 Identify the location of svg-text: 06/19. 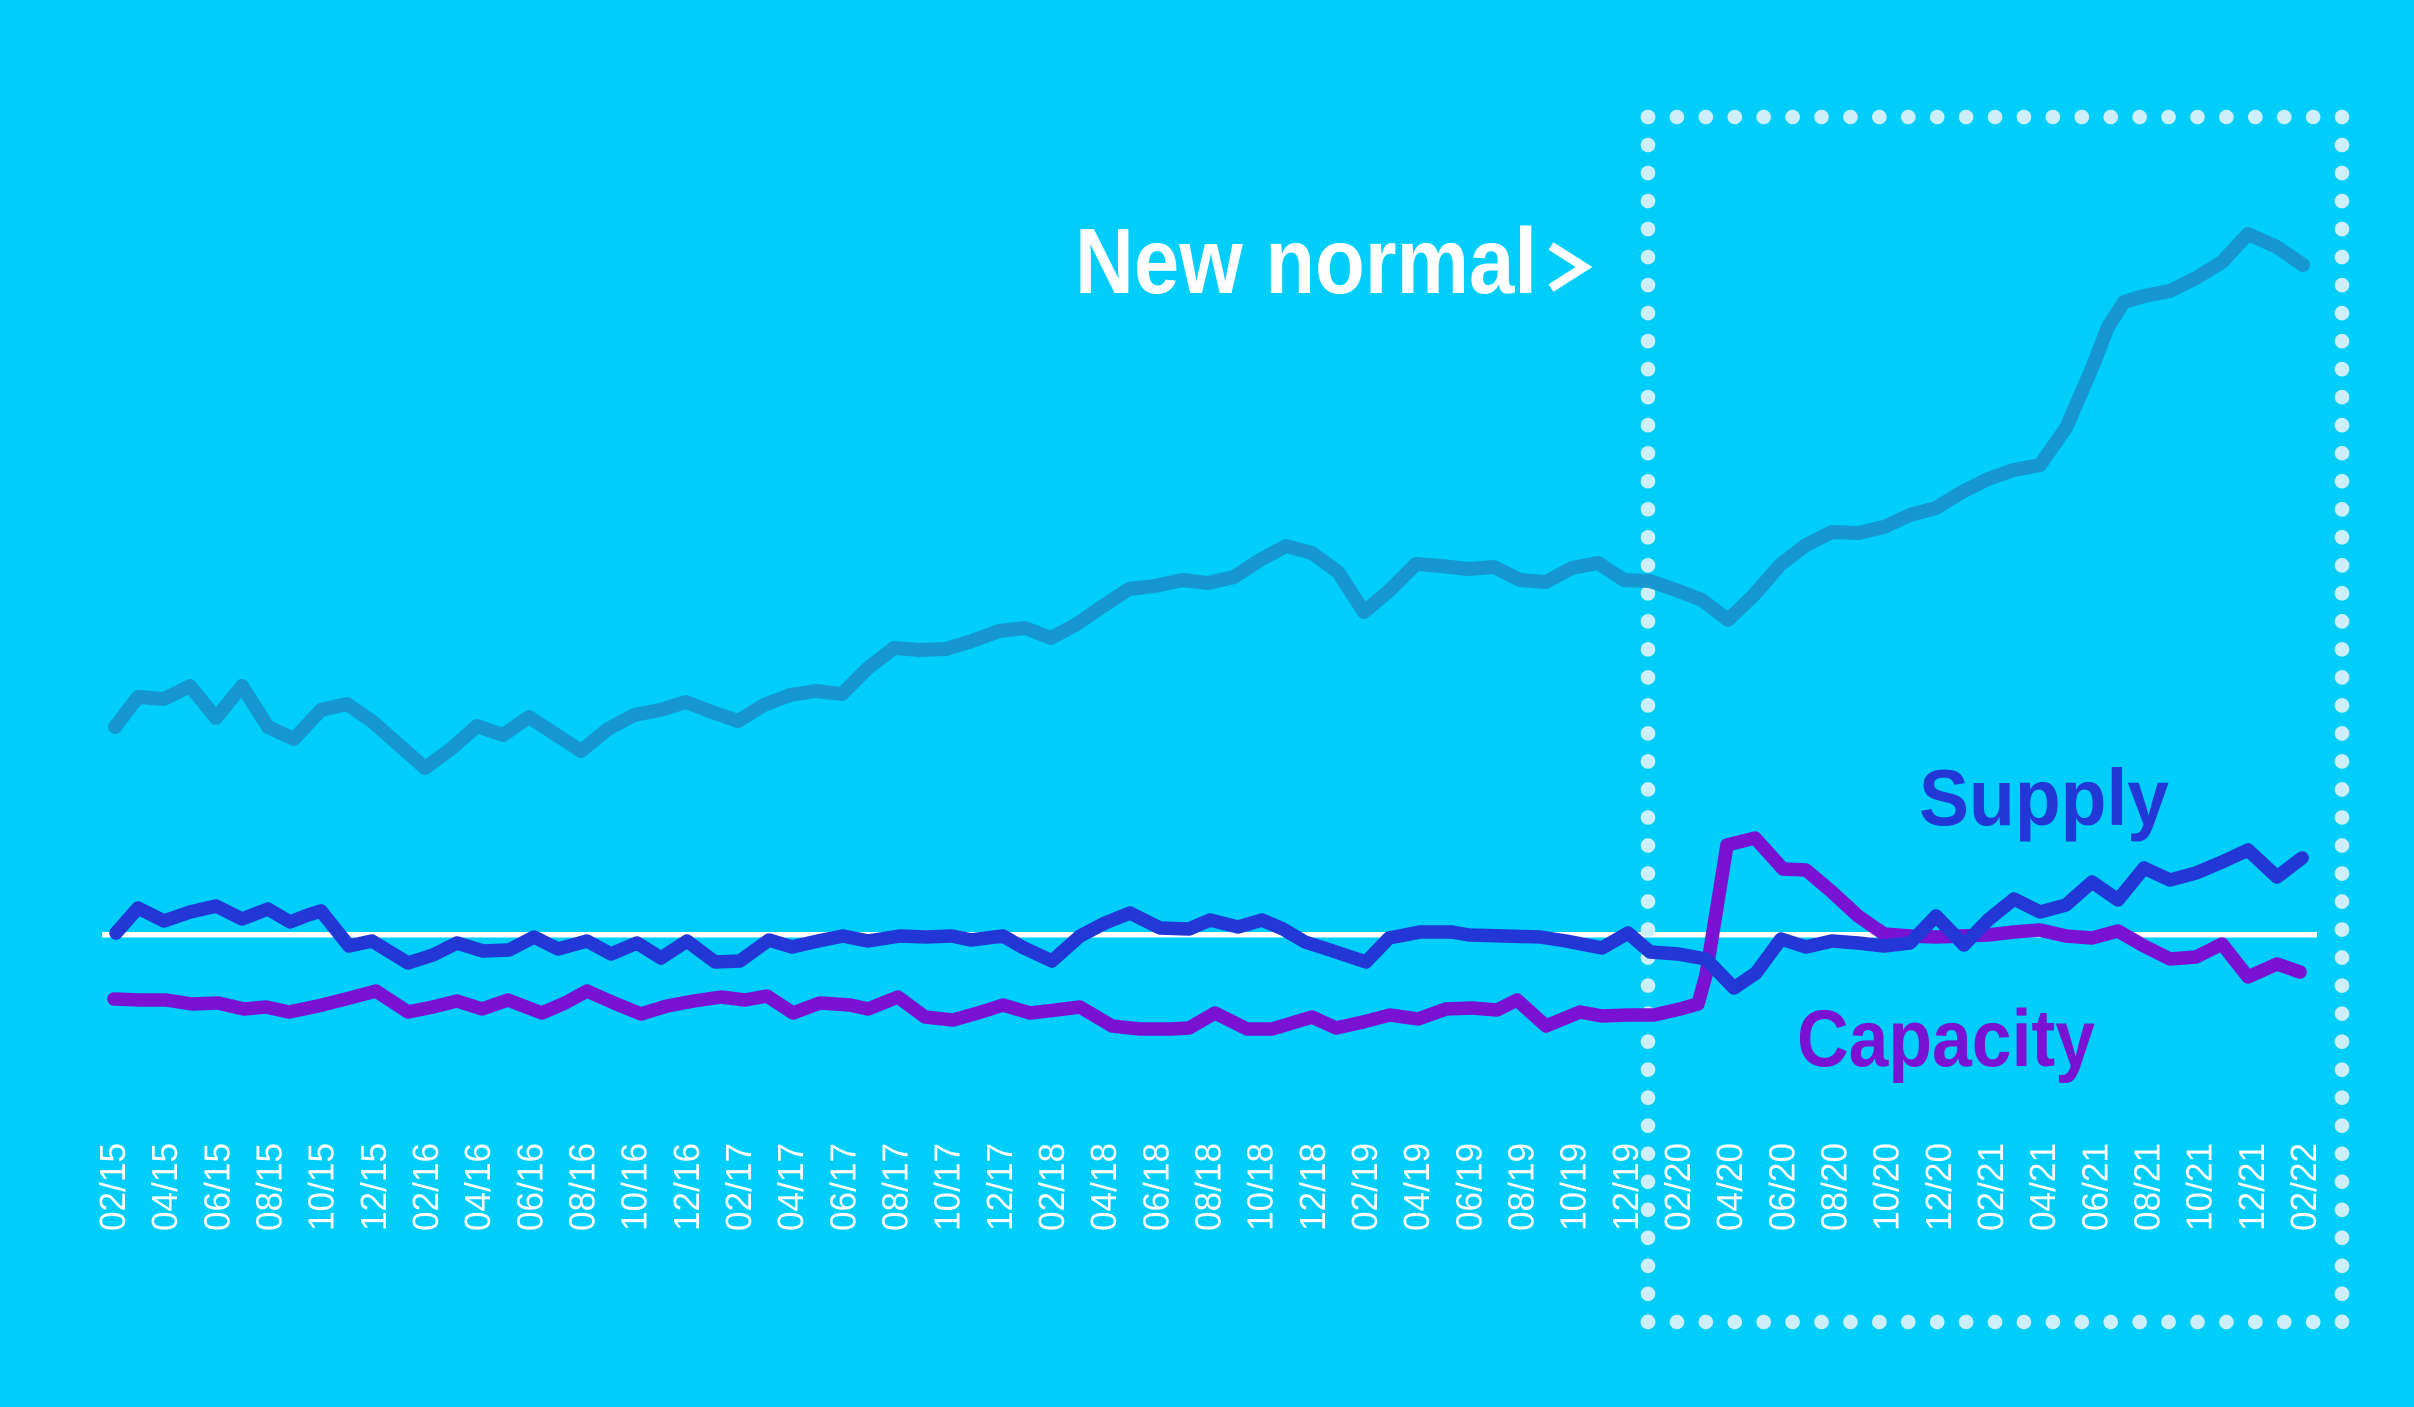
(1468, 1187).